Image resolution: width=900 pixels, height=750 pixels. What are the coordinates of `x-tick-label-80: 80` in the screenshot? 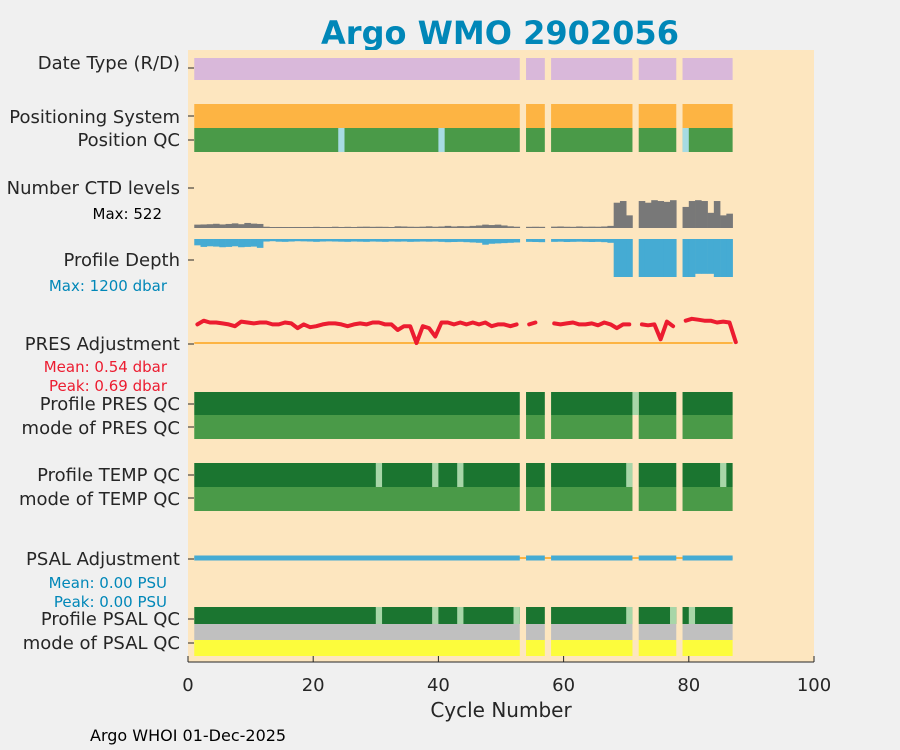 It's located at (688, 685).